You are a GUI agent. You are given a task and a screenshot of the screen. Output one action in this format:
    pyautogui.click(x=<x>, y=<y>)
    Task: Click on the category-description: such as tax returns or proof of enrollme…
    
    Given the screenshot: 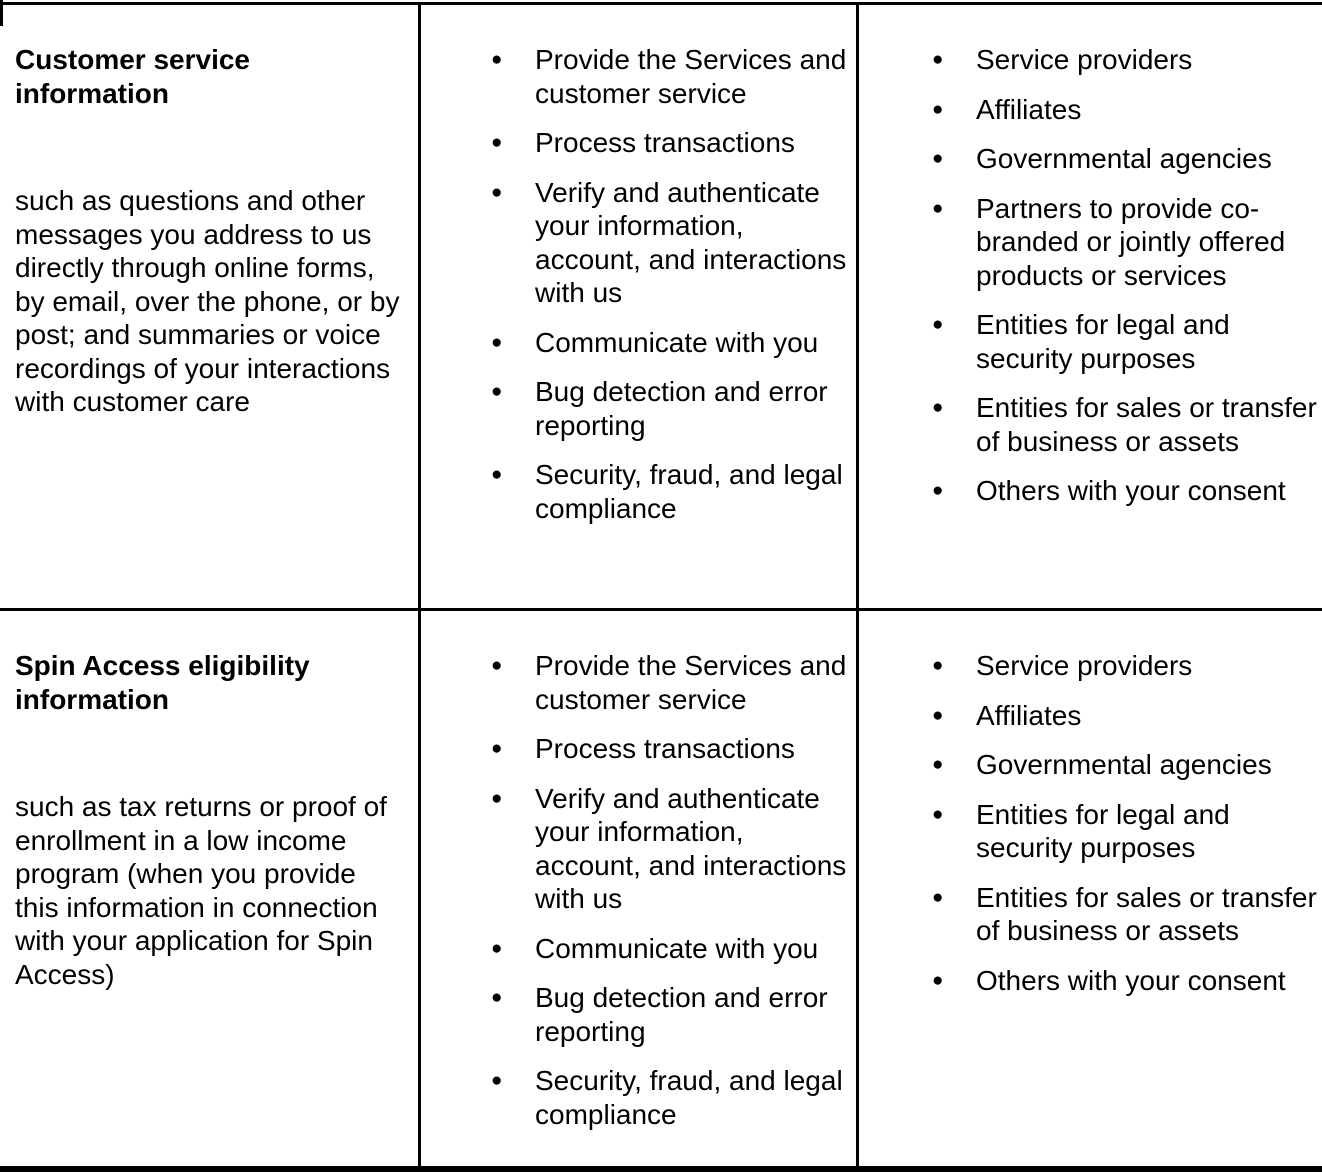 What is the action you would take?
    pyautogui.click(x=201, y=890)
    